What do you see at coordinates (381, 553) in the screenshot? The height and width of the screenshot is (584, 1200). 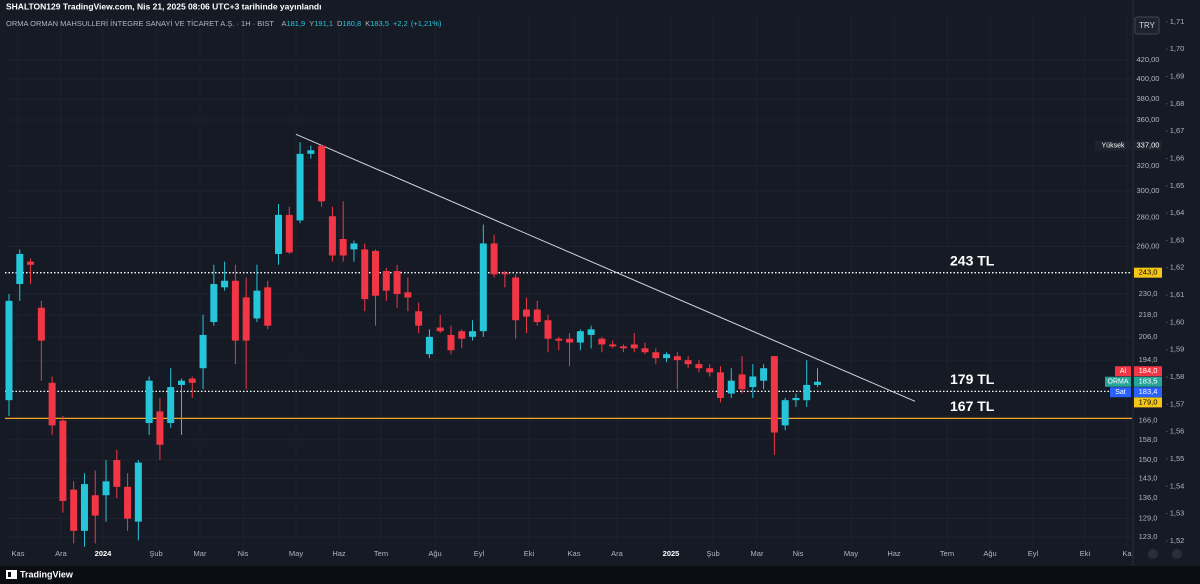 I see `x-tick-label: Tem` at bounding box center [381, 553].